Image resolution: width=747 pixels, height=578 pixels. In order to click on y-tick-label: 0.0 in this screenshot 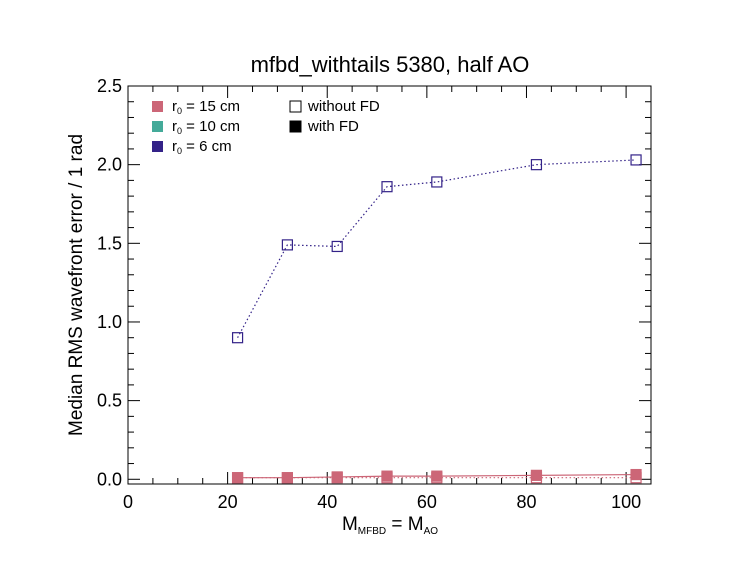, I will do `click(109, 479)`.